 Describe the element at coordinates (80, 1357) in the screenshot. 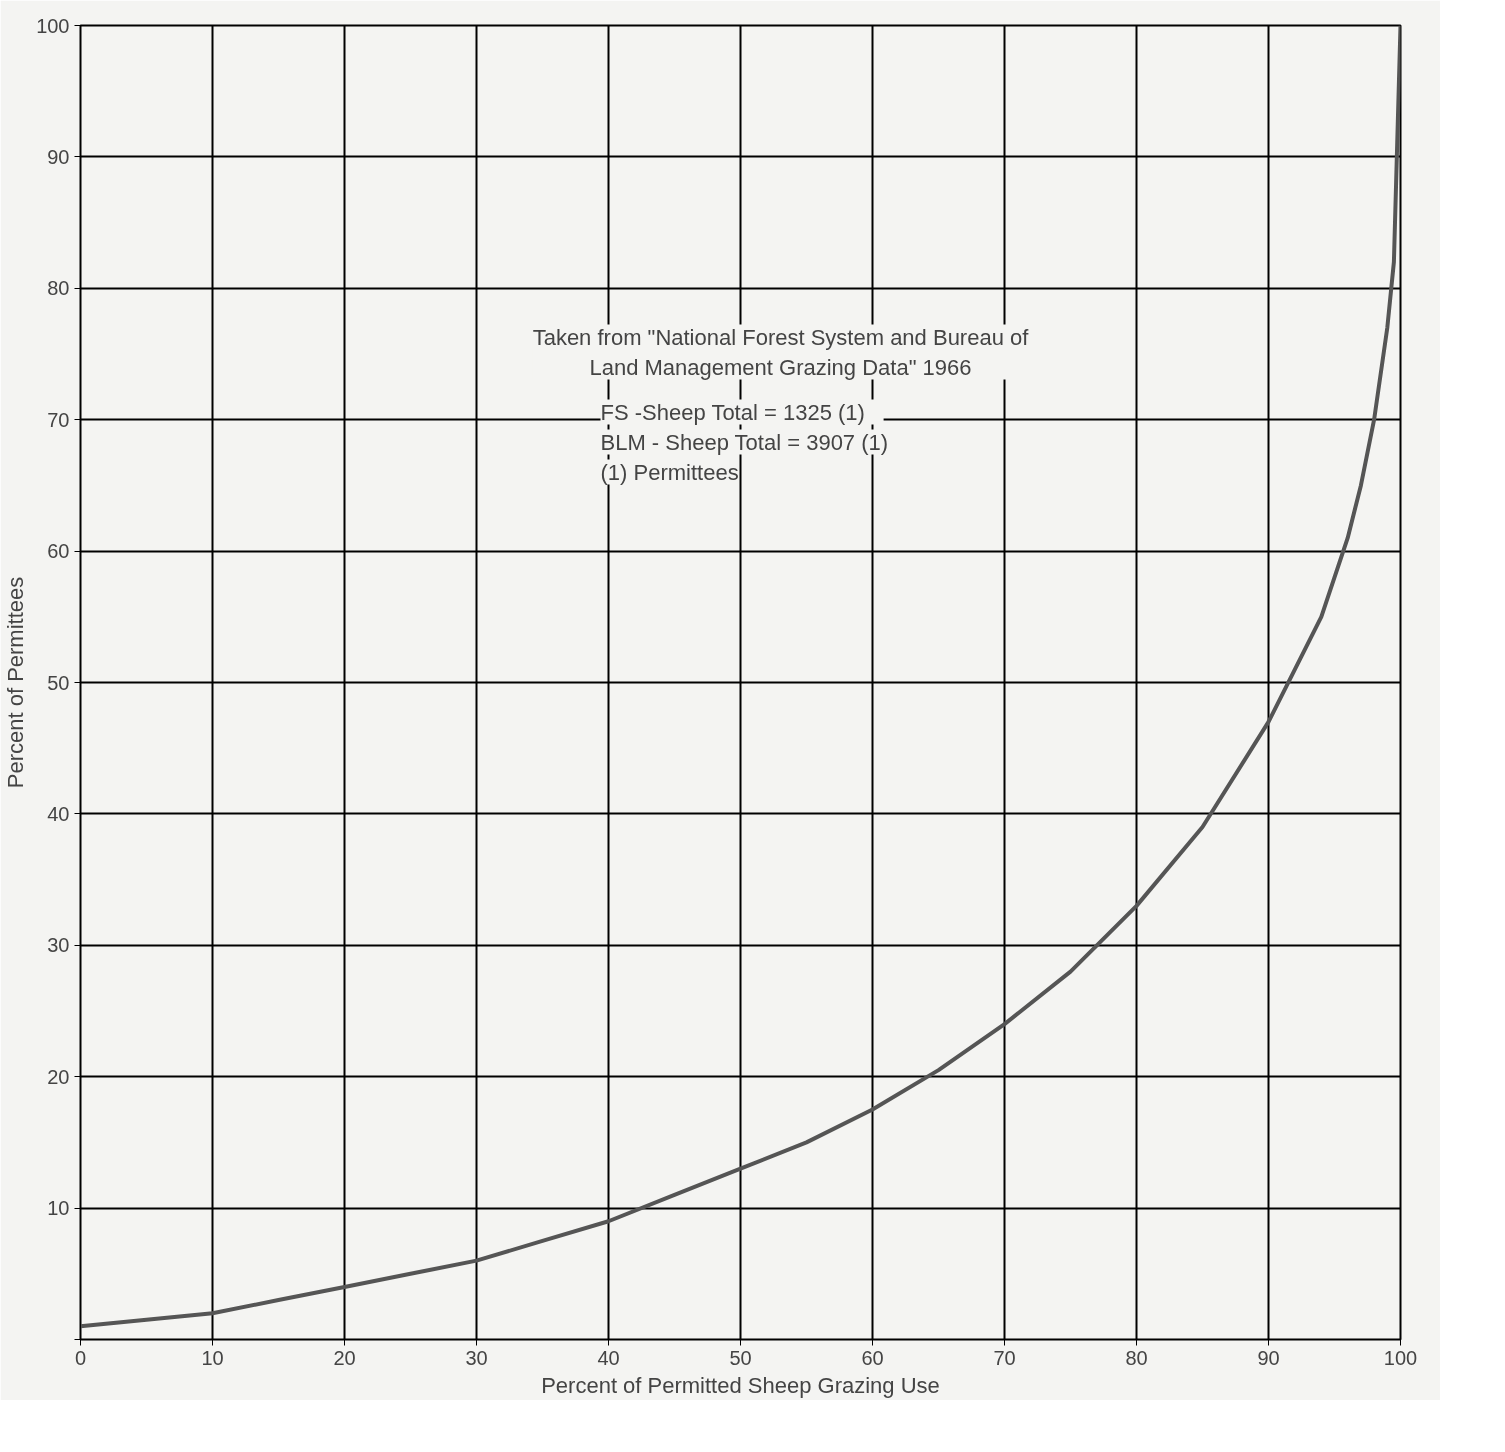

I see `x-tick-label: 0` at that location.